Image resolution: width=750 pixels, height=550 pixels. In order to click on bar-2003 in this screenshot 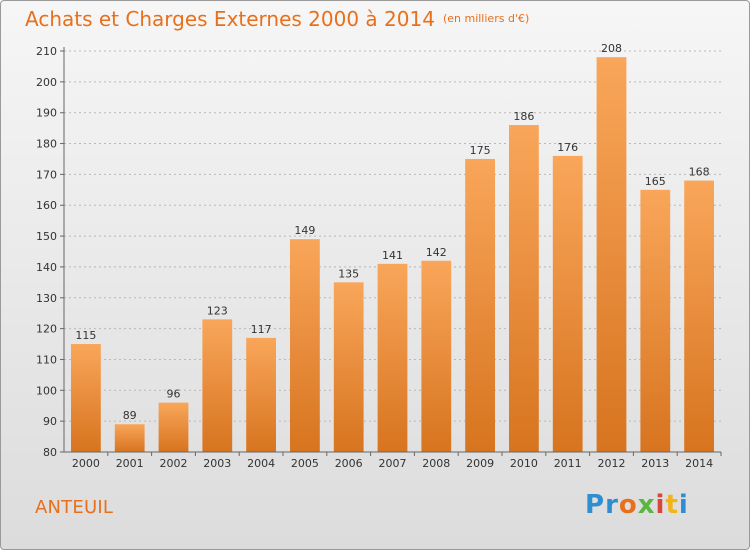, I will do `click(217, 385)`.